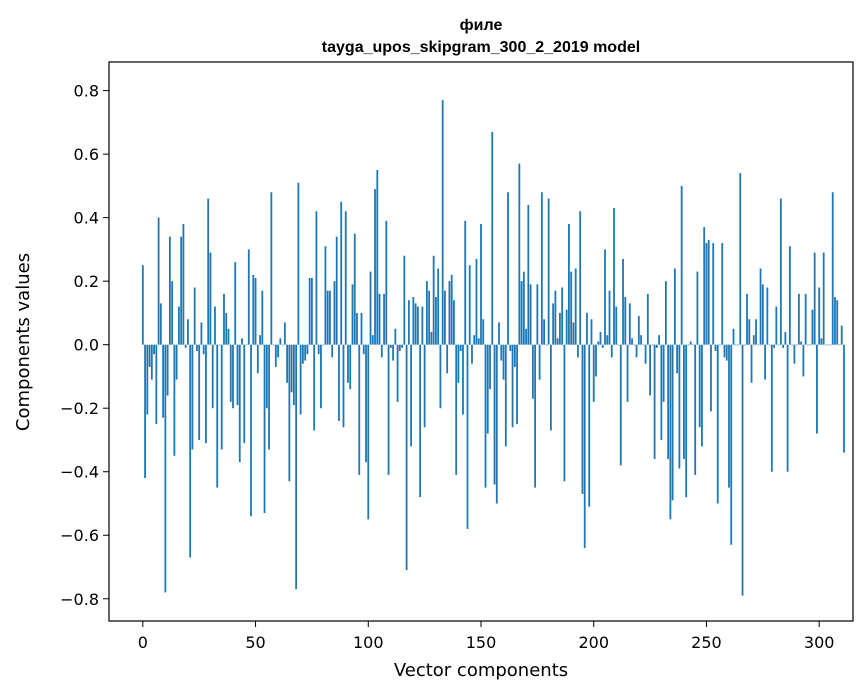  Describe the element at coordinates (86, 281) in the screenshot. I see `y-tick-label: 0.2` at that location.